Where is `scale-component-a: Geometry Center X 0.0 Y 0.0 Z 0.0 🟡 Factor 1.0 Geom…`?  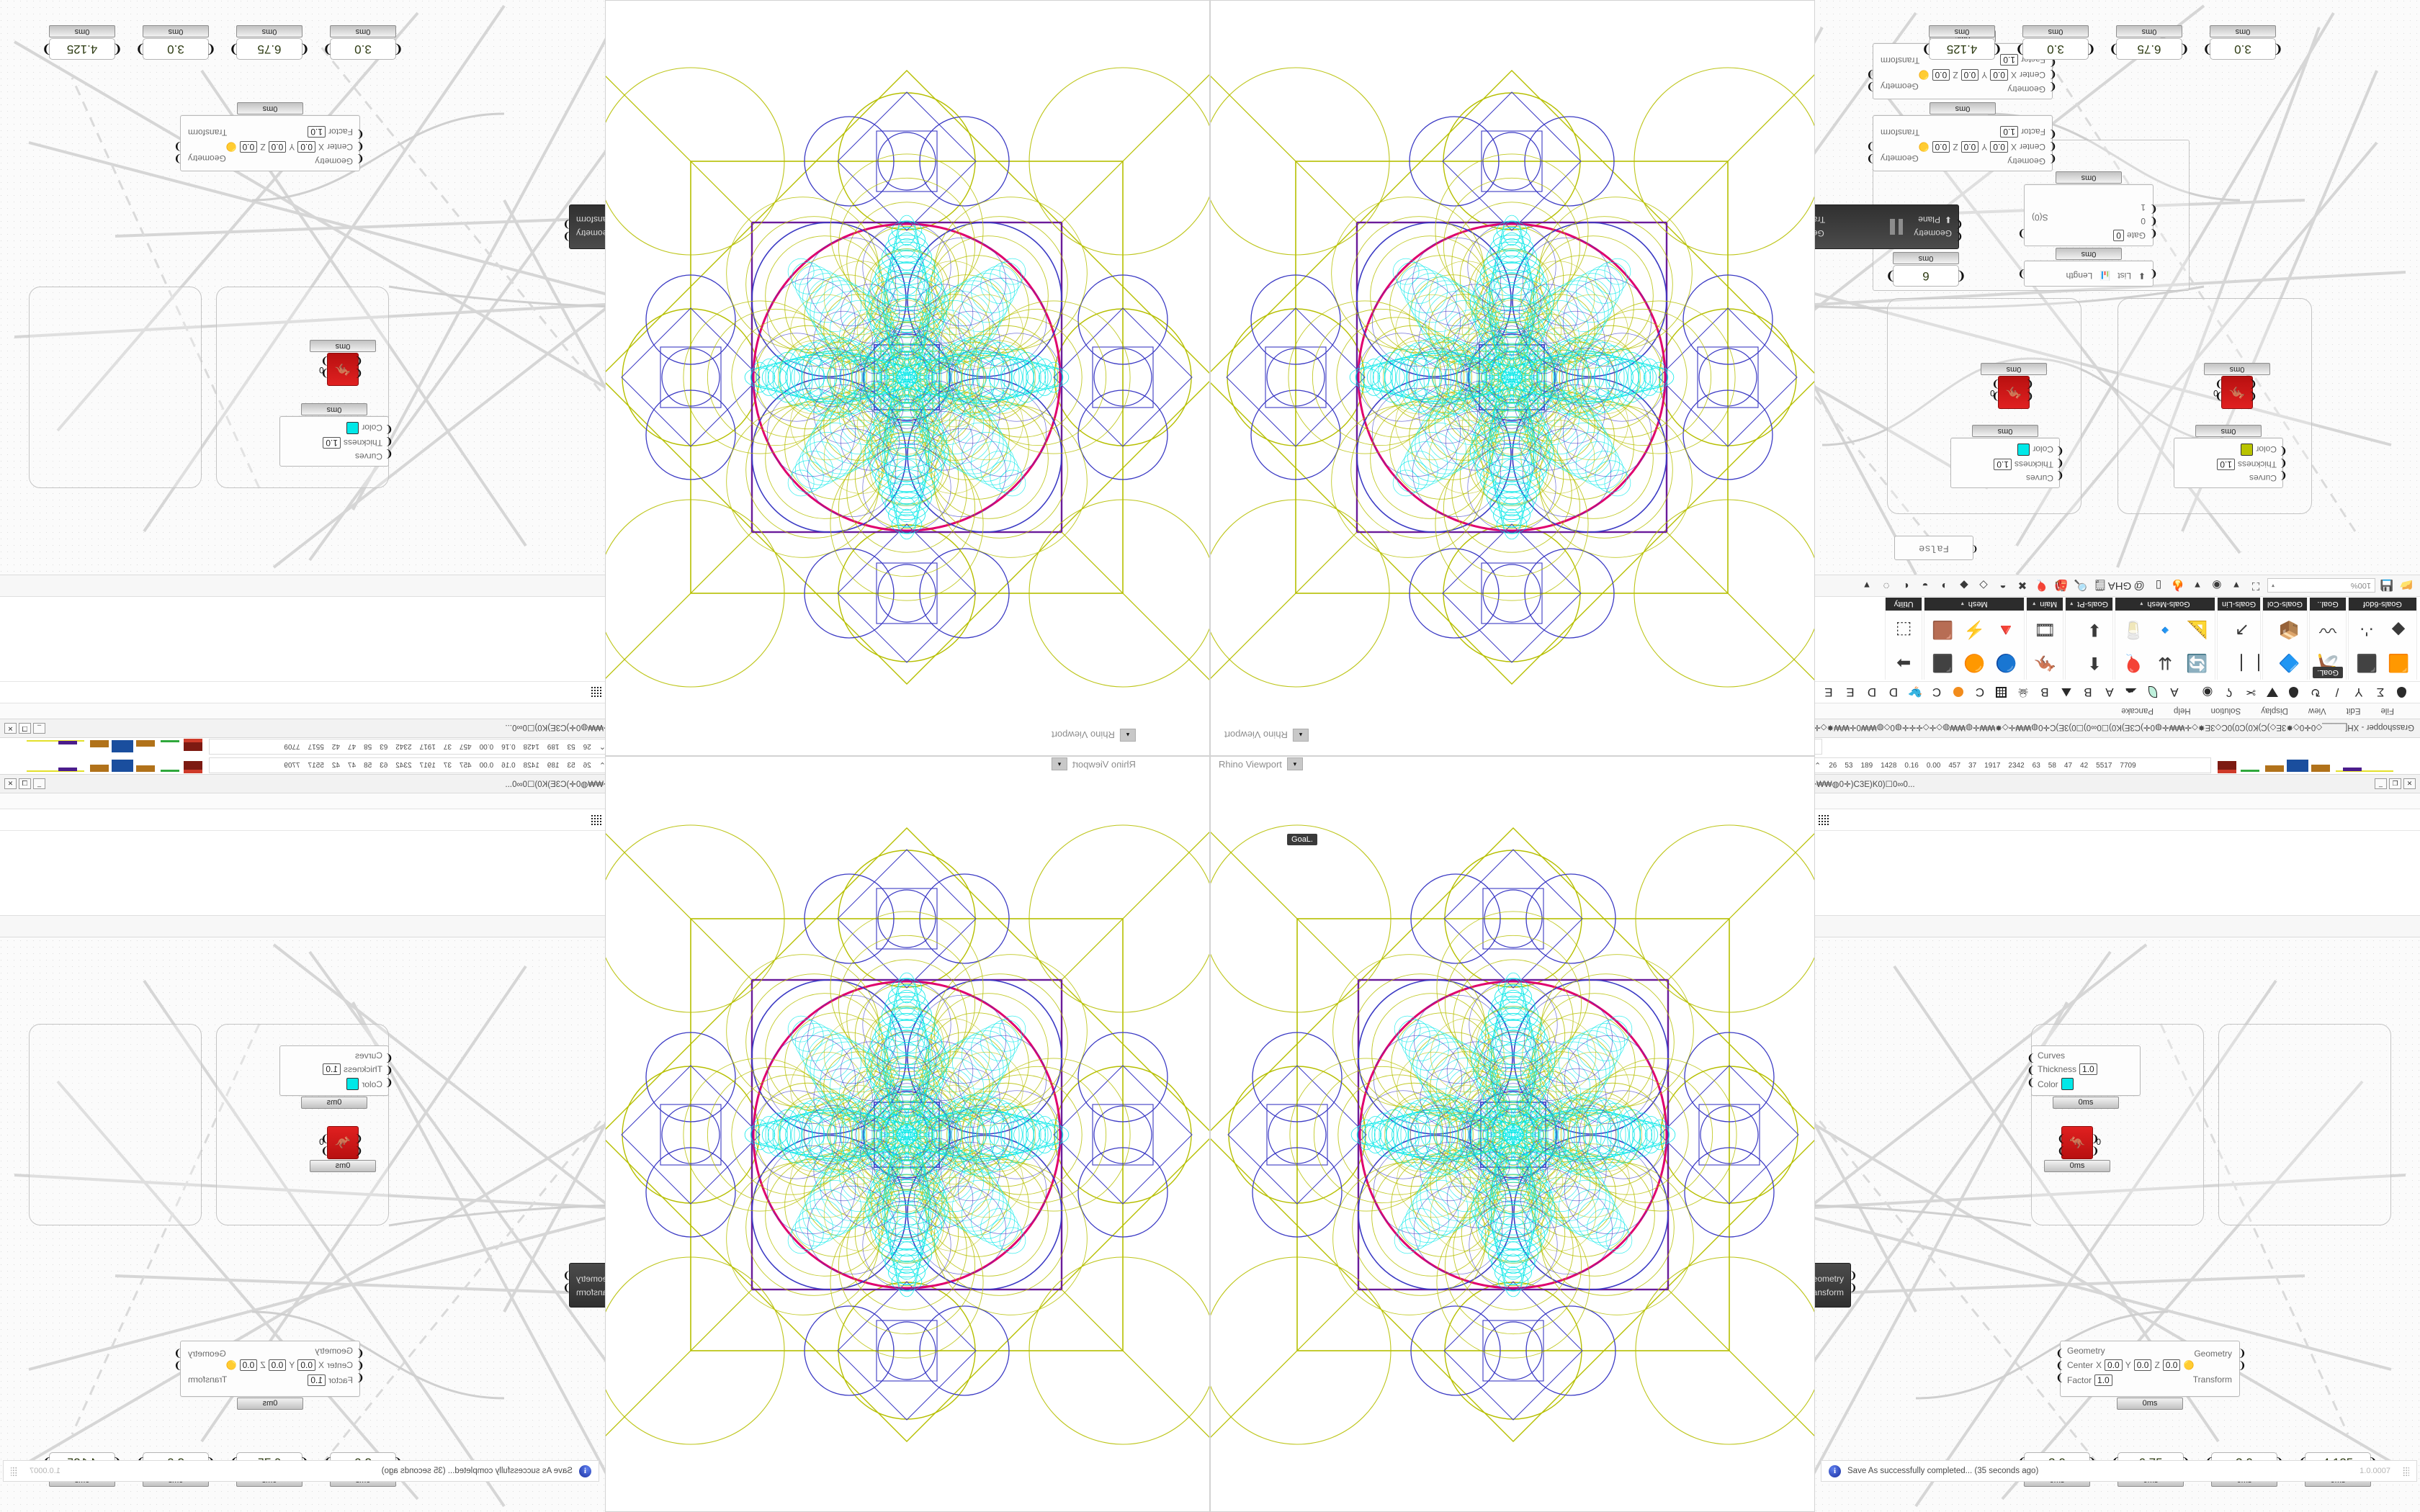 scale-component-a: Geometry Center X 0.0 Y 0.0 Z 0.0 🟡 Factor 1.0 Geom… is located at coordinates (751, 136).